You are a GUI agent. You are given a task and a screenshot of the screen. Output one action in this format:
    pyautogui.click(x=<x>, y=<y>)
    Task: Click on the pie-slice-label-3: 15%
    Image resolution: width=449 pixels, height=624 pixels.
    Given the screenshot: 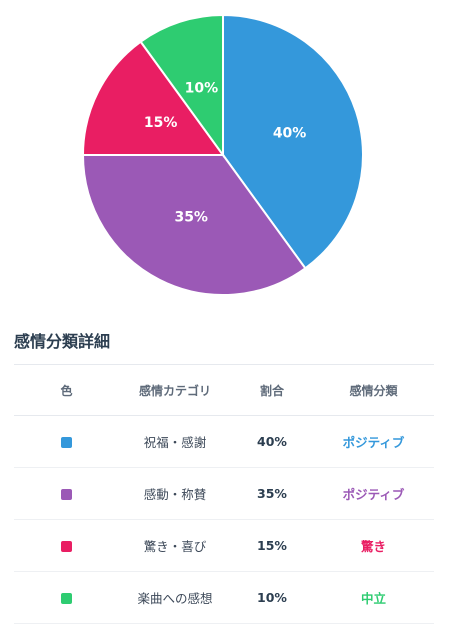 What is the action you would take?
    pyautogui.click(x=161, y=123)
    